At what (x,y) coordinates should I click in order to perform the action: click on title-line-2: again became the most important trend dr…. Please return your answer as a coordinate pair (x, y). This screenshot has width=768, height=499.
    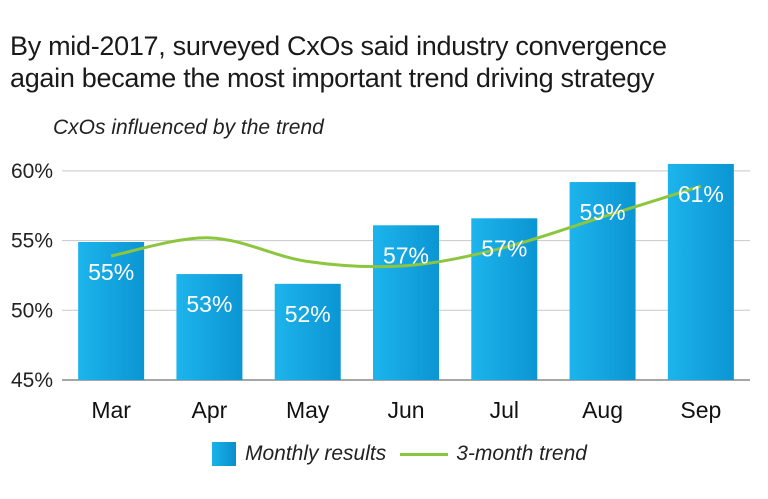
    Looking at the image, I should click on (332, 78).